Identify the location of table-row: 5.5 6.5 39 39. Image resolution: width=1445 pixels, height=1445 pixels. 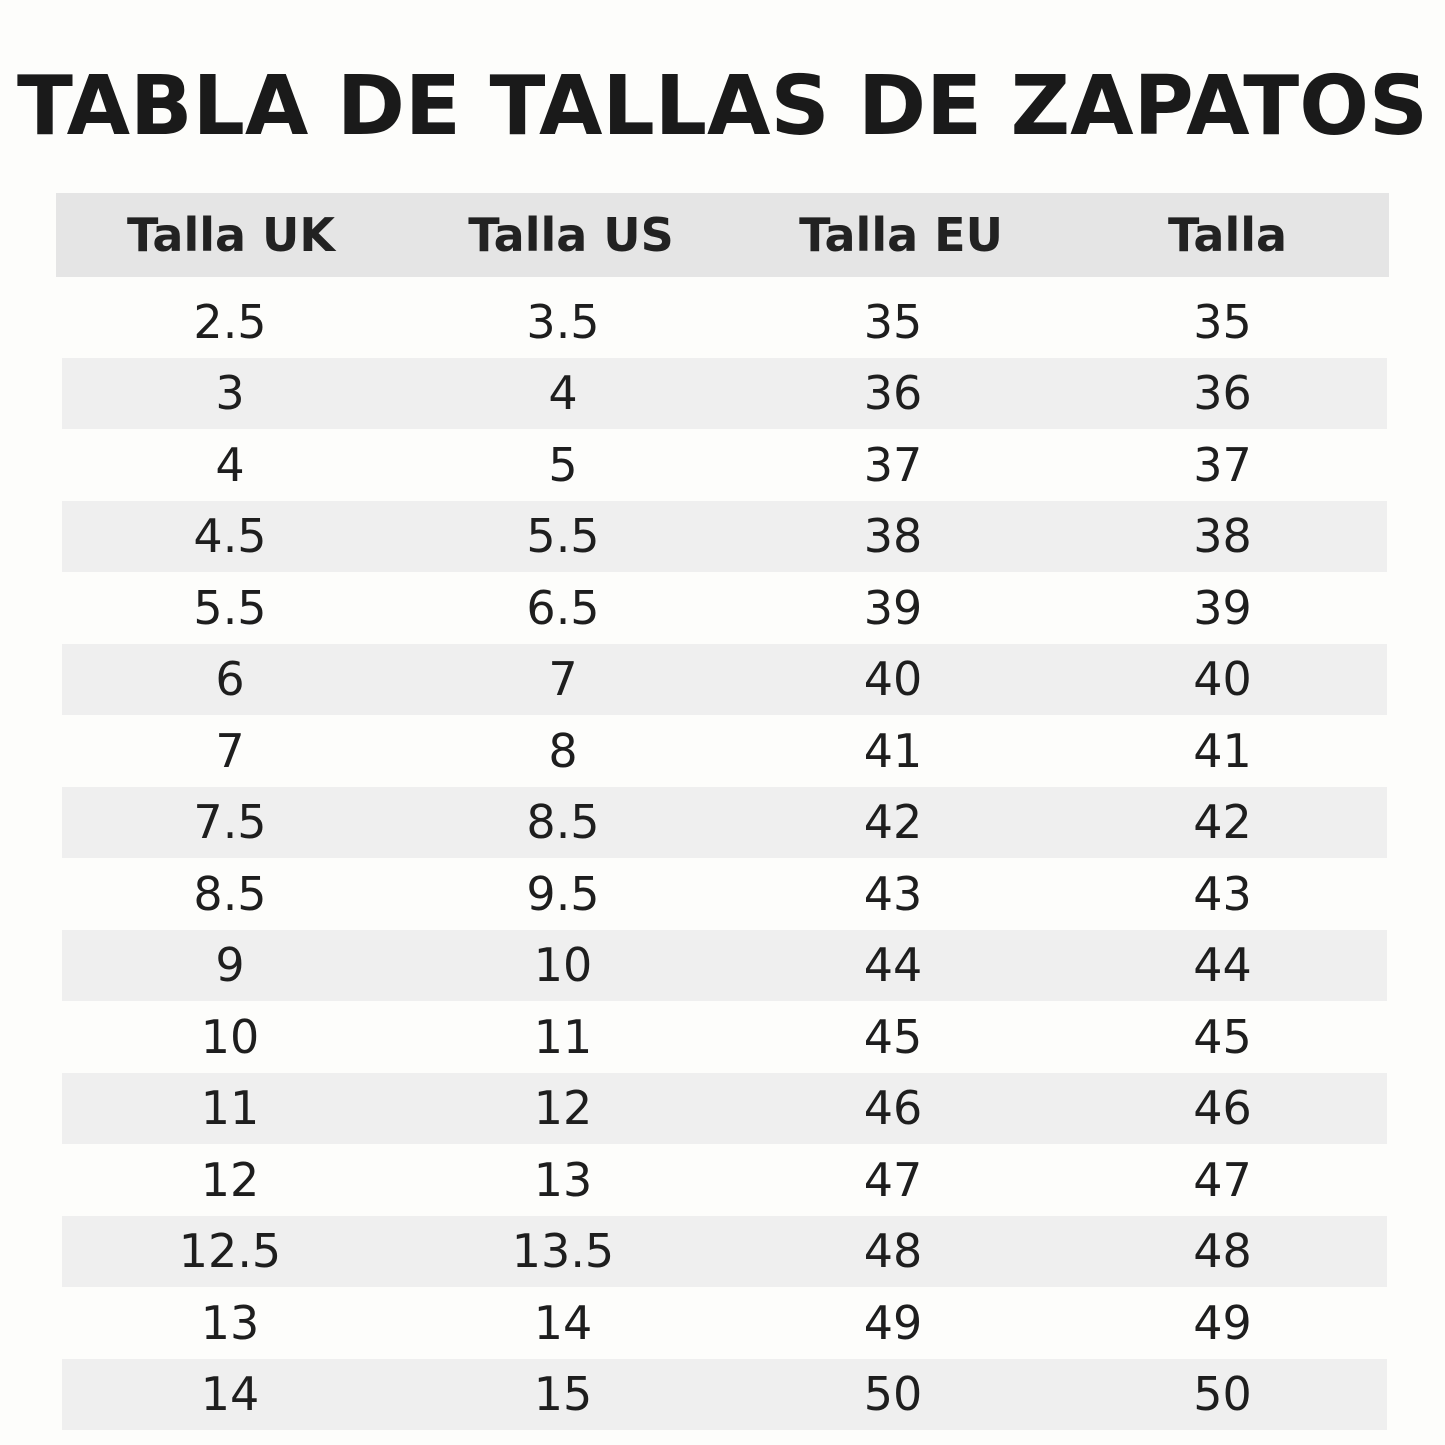
(724, 608).